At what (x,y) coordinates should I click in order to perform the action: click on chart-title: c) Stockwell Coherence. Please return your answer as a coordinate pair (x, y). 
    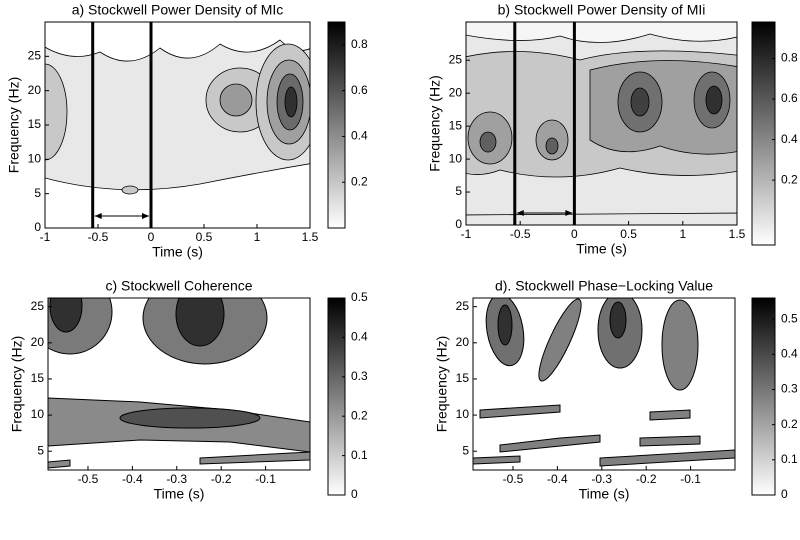
    Looking at the image, I should click on (178, 286).